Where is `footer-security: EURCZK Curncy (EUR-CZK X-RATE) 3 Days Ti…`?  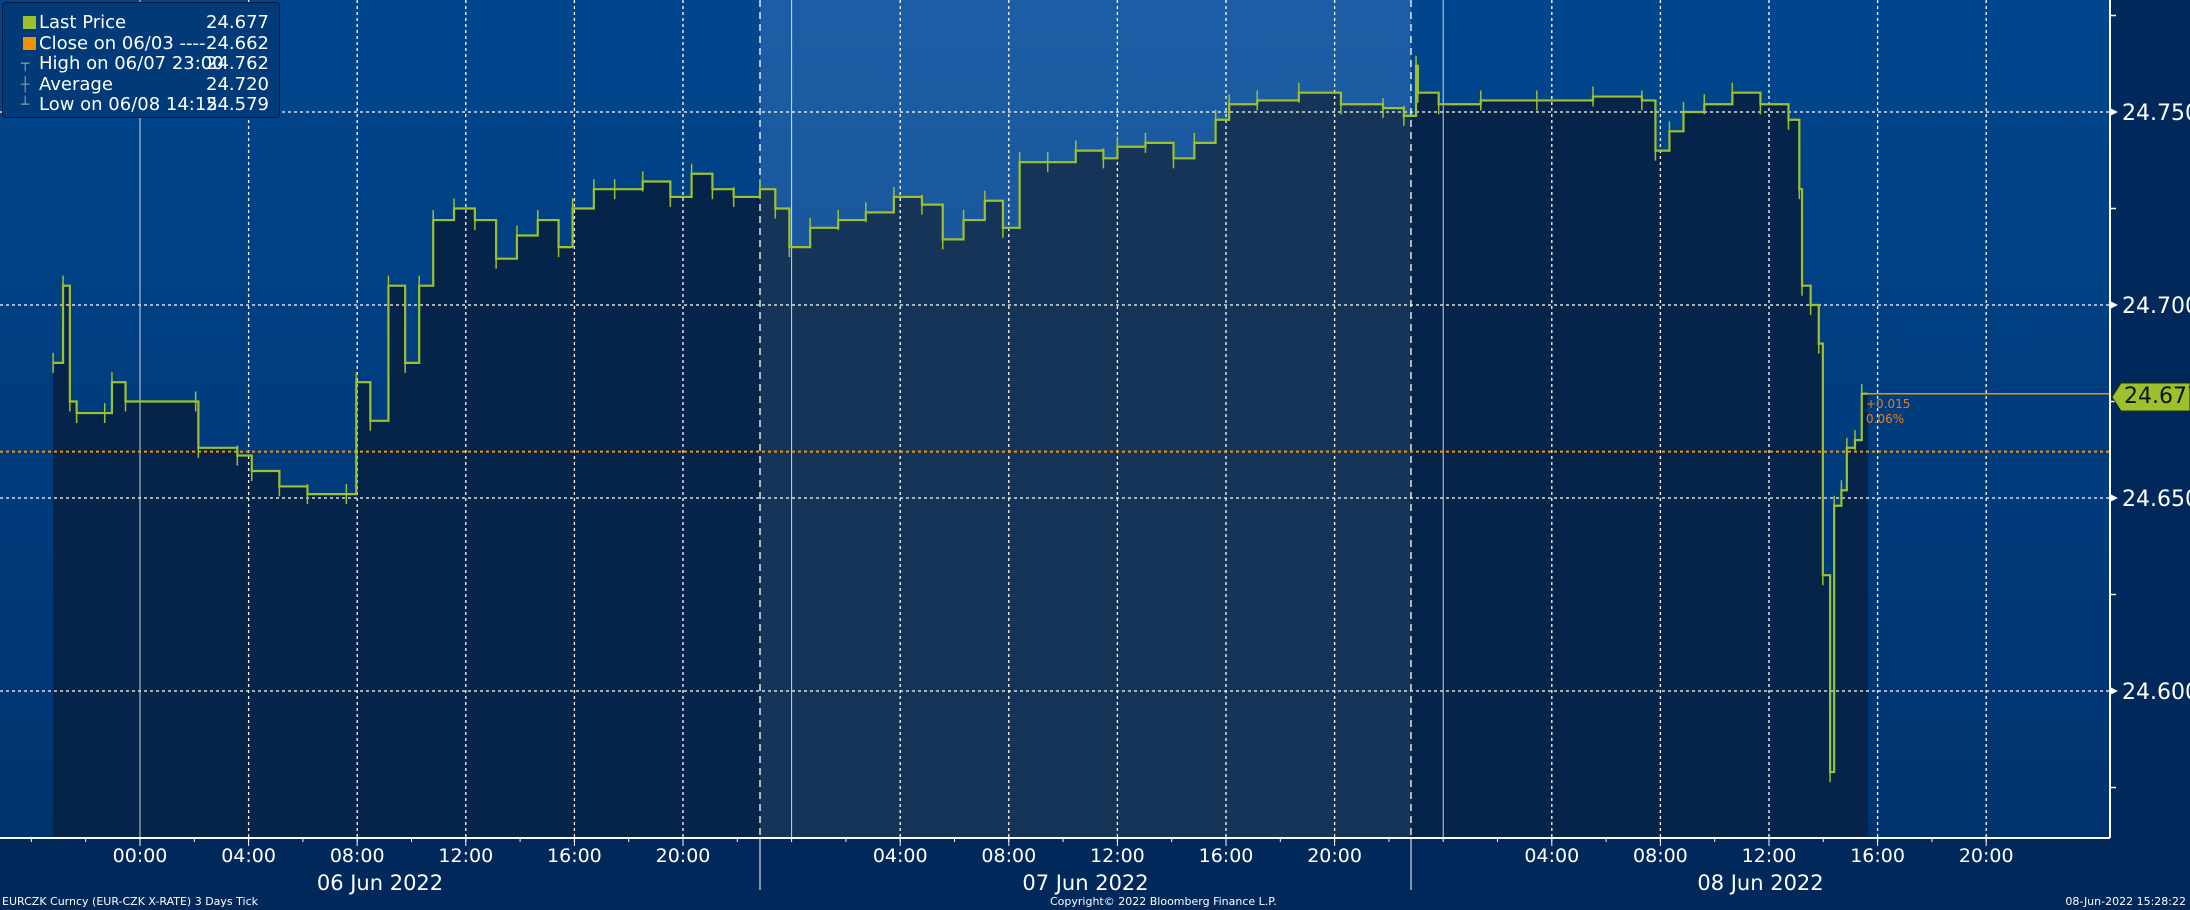
footer-security: EURCZK Curncy (EUR-CZK X-RATE) 3 Days Ti… is located at coordinates (130, 901).